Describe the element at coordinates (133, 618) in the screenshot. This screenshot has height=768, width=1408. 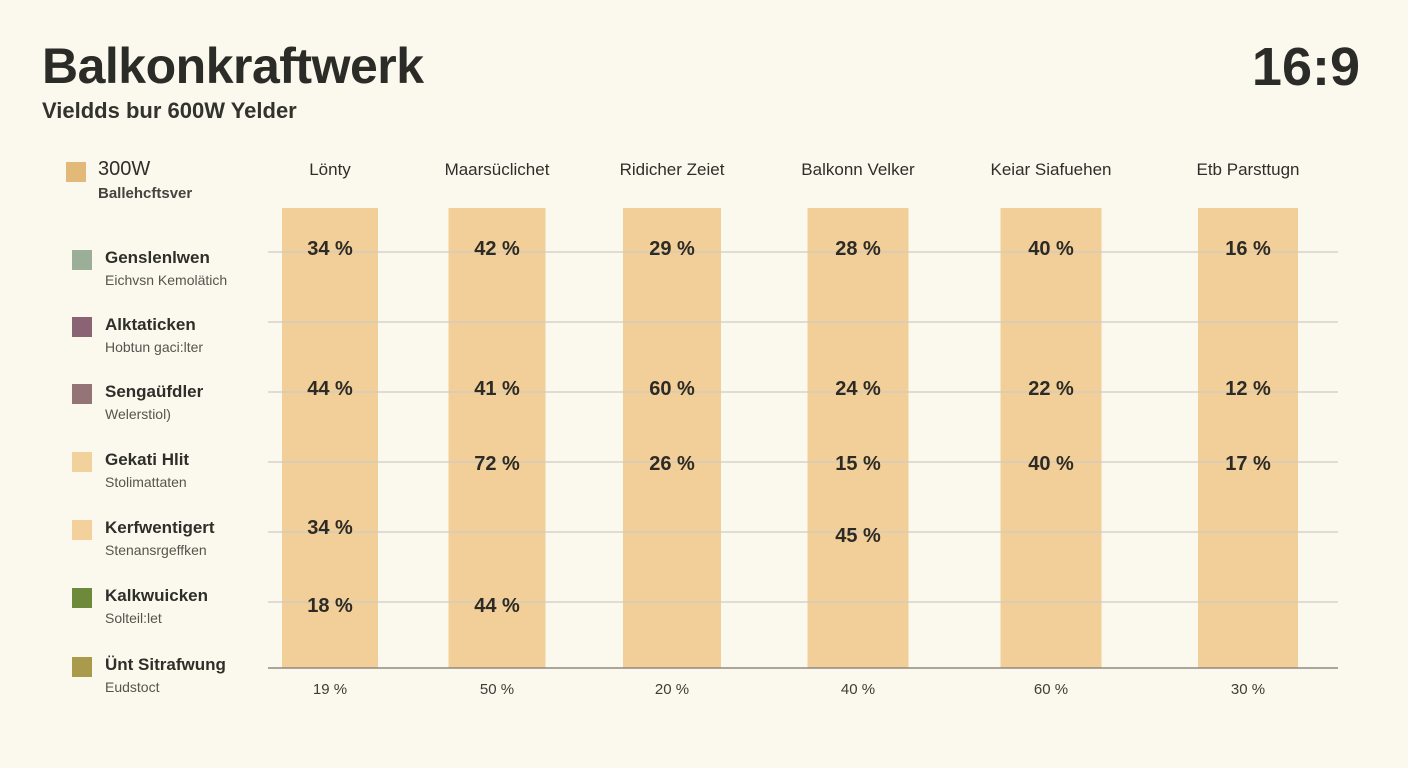
I see `legend-item-desc: Solteil:let` at that location.